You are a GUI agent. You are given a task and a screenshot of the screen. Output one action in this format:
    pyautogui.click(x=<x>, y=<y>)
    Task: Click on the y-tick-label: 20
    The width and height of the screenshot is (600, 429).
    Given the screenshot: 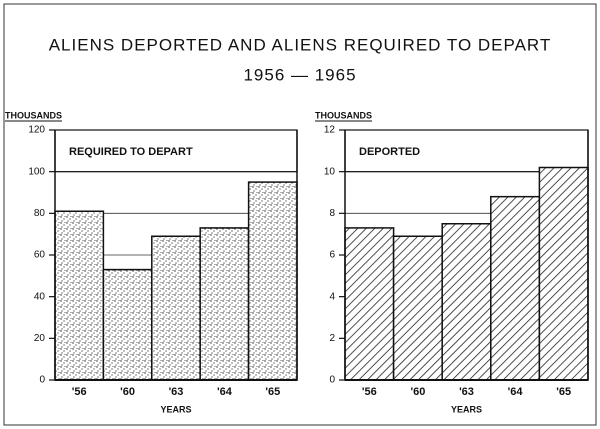 What is the action you would take?
    pyautogui.click(x=40, y=338)
    